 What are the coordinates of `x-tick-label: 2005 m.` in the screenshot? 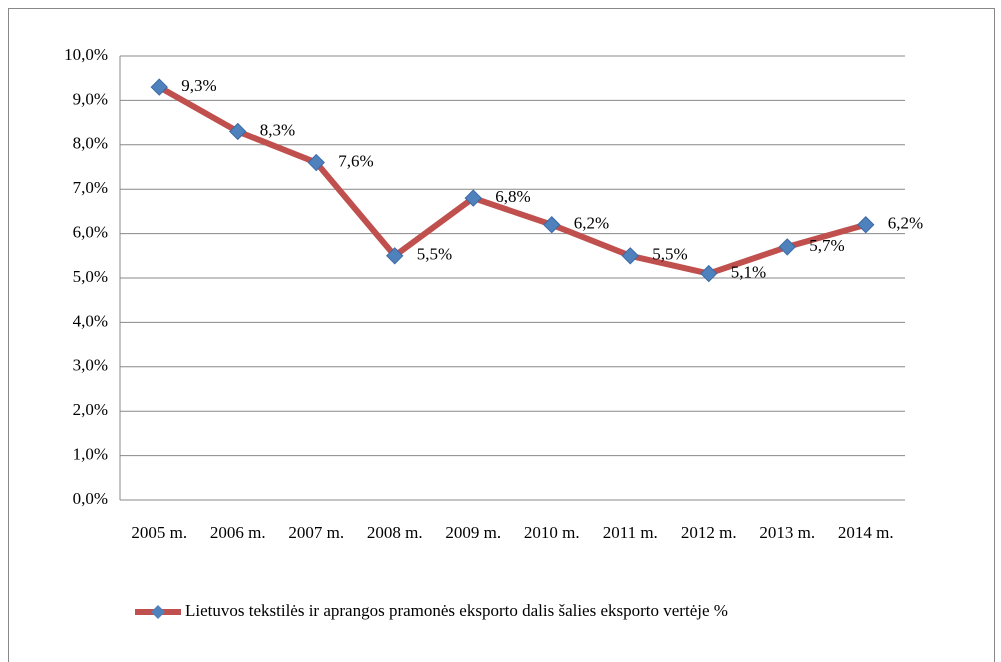 It's located at (159, 532).